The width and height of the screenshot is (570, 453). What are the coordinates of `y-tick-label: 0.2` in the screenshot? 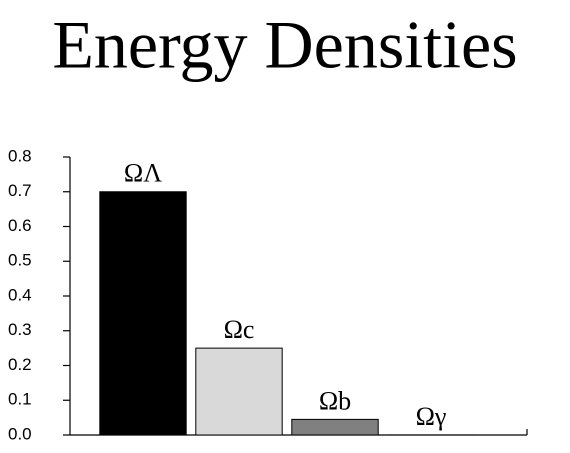 It's located at (20, 364).